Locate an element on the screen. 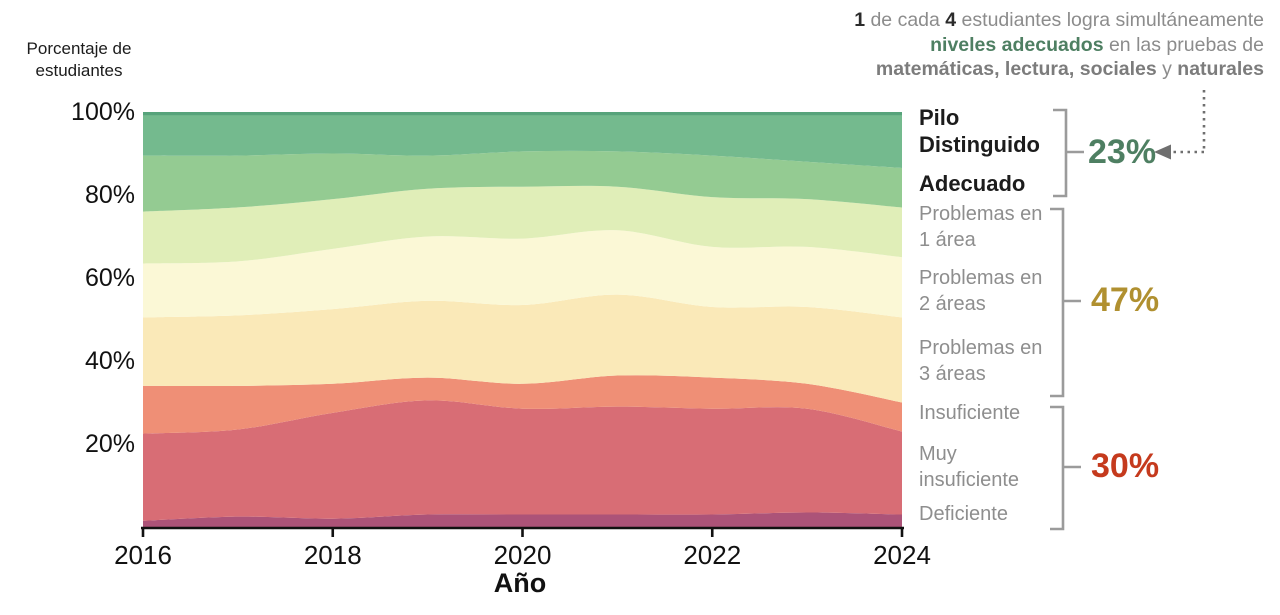 The image size is (1280, 615). annotation-segment: de cada is located at coordinates (905, 20).